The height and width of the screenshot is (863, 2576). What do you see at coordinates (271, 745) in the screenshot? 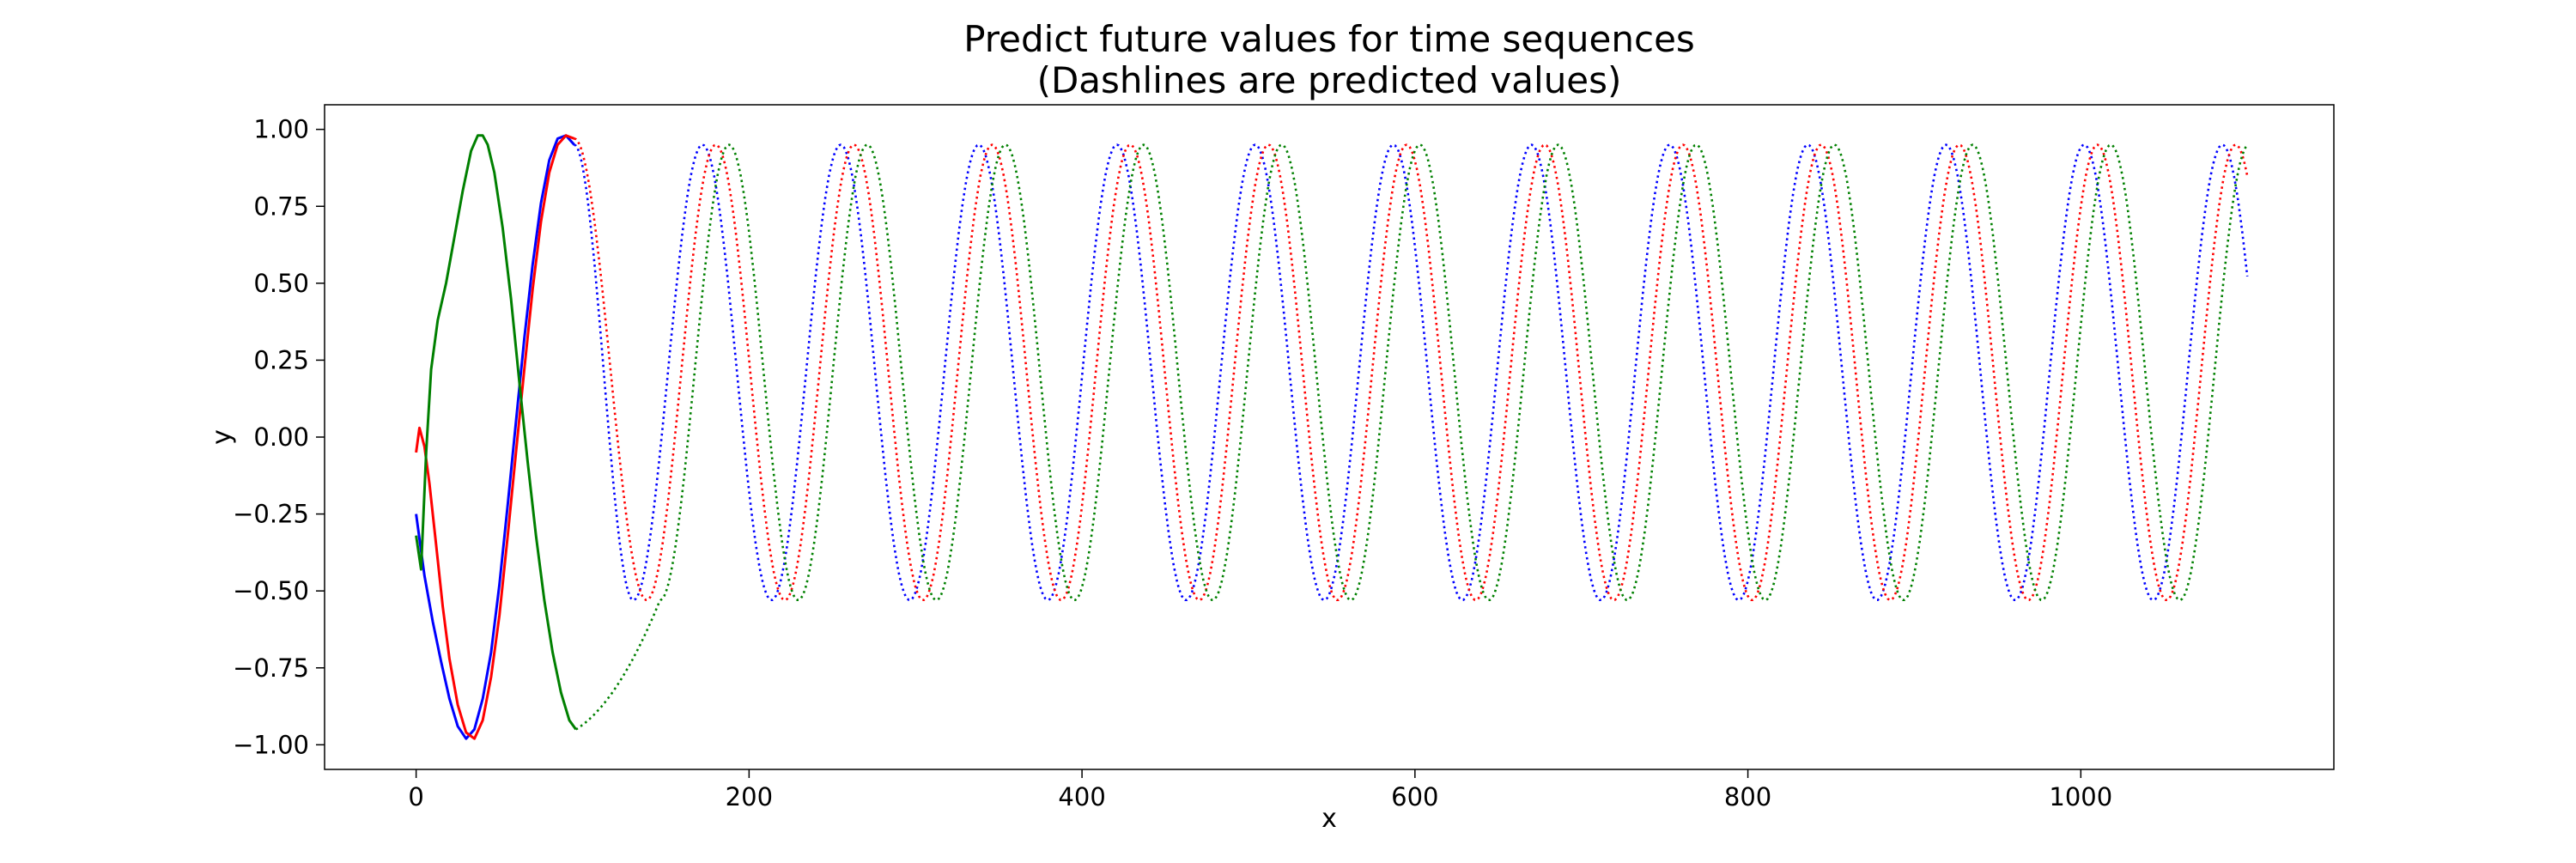
I see `y-tick-label: −1.00` at bounding box center [271, 745].